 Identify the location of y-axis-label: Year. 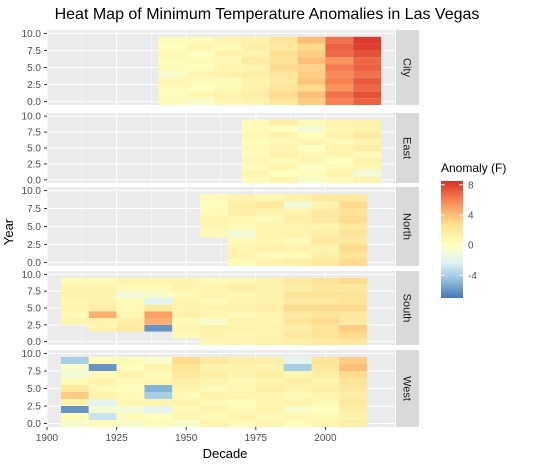
(8, 231).